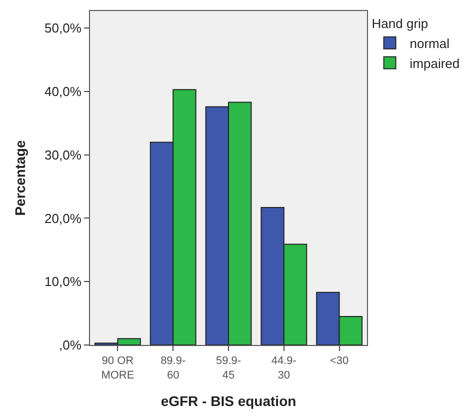  What do you see at coordinates (63, 218) in the screenshot?
I see `y-tick-label: 20,0%` at bounding box center [63, 218].